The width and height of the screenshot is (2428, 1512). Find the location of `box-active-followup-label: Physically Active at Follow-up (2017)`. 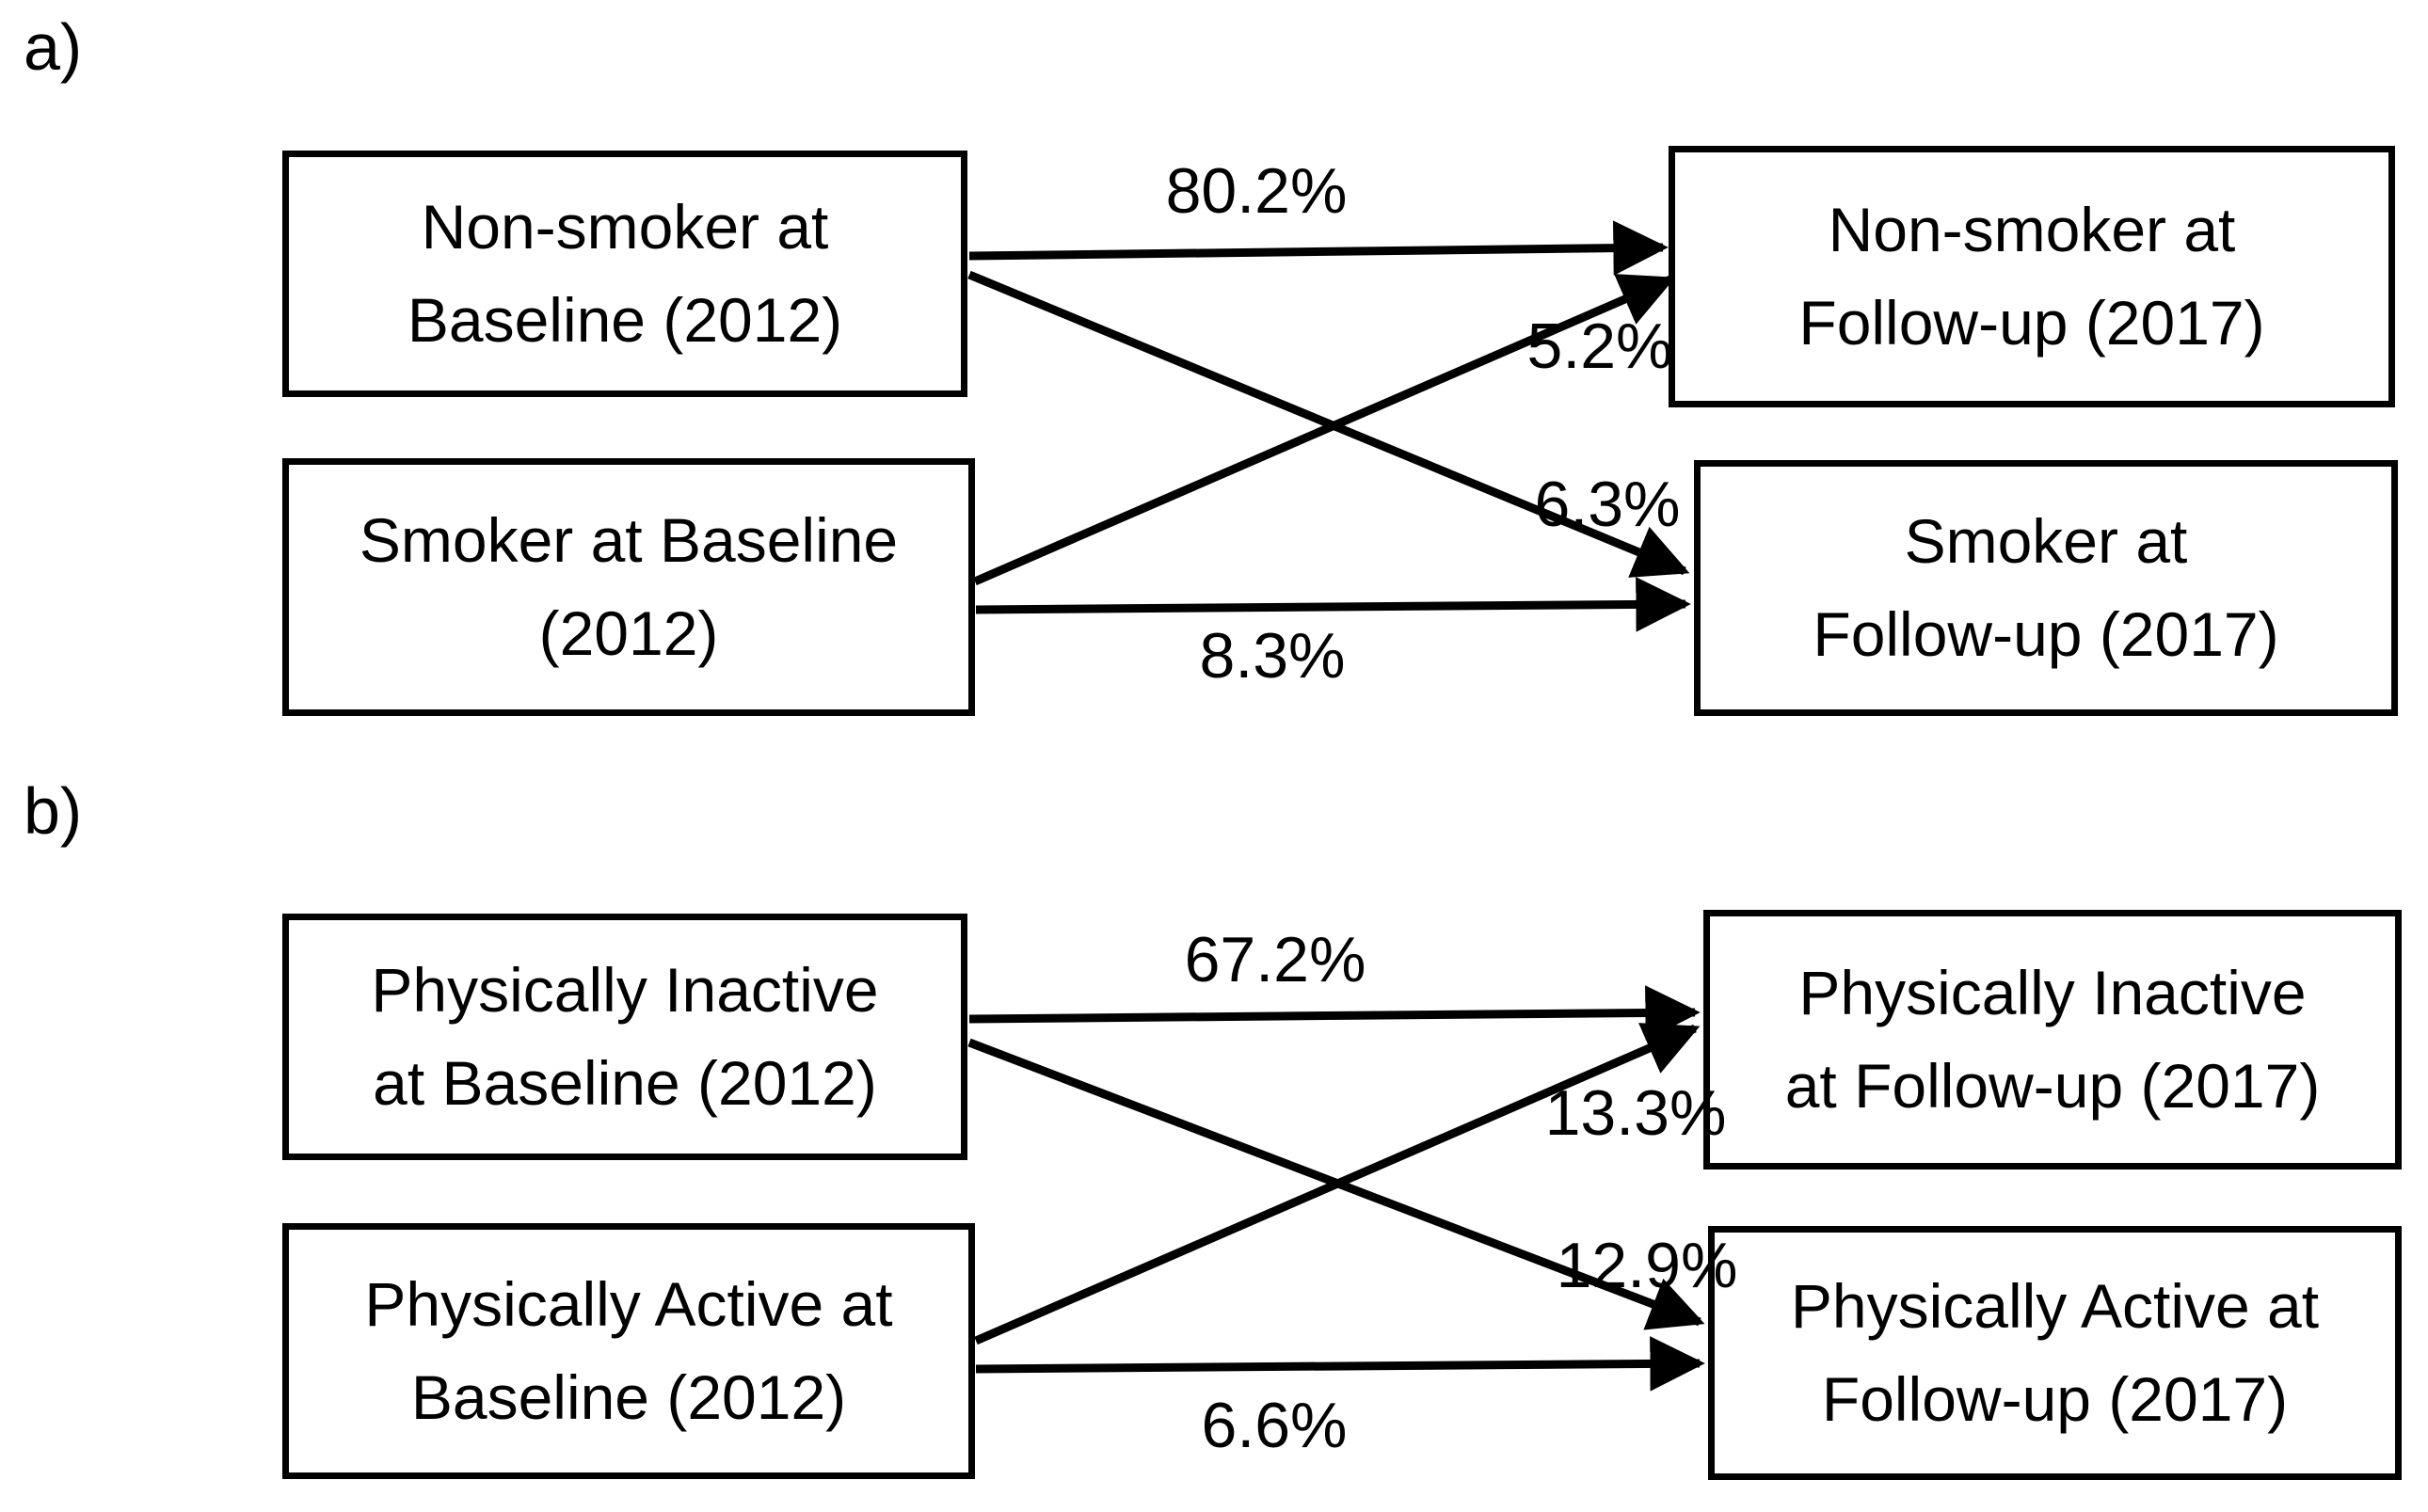

box-active-followup-label: Physically Active at Follow-up (2017) is located at coordinates (2055, 1353).